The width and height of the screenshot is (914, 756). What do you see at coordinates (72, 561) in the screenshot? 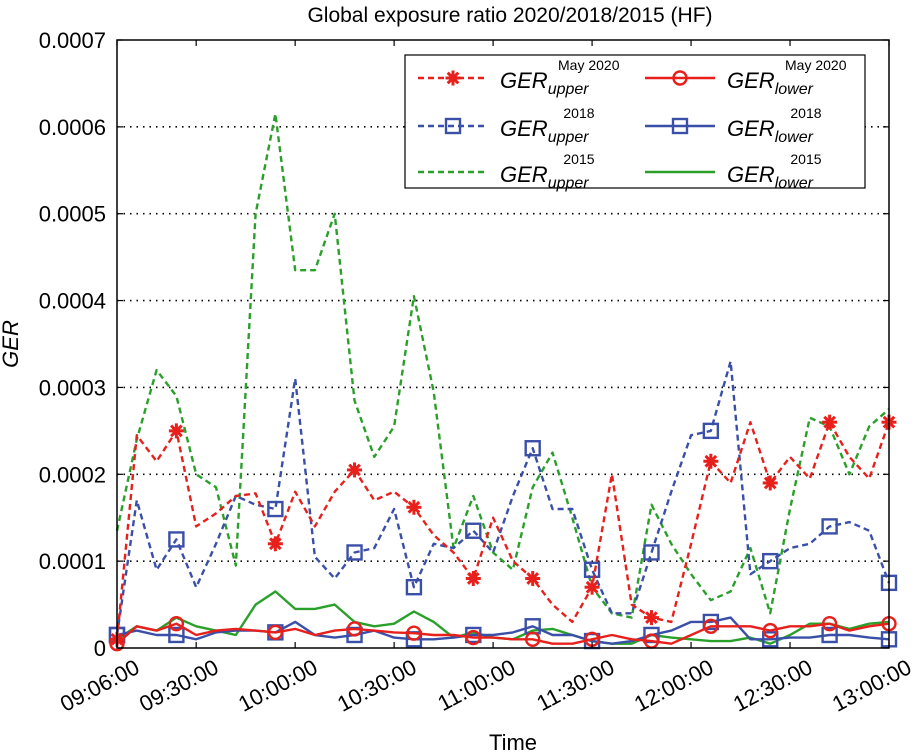
I see `y-tick-label: 0.0001` at bounding box center [72, 561].